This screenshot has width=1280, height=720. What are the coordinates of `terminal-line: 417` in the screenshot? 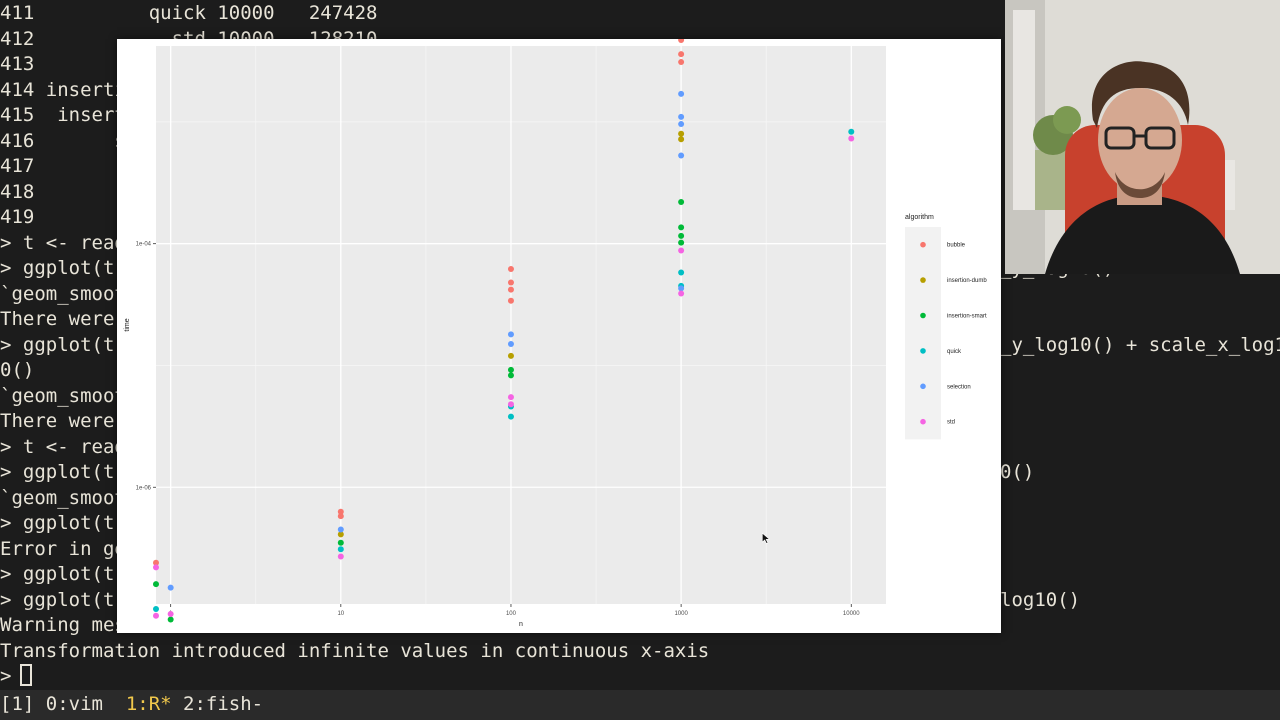 It's located at (17, 166).